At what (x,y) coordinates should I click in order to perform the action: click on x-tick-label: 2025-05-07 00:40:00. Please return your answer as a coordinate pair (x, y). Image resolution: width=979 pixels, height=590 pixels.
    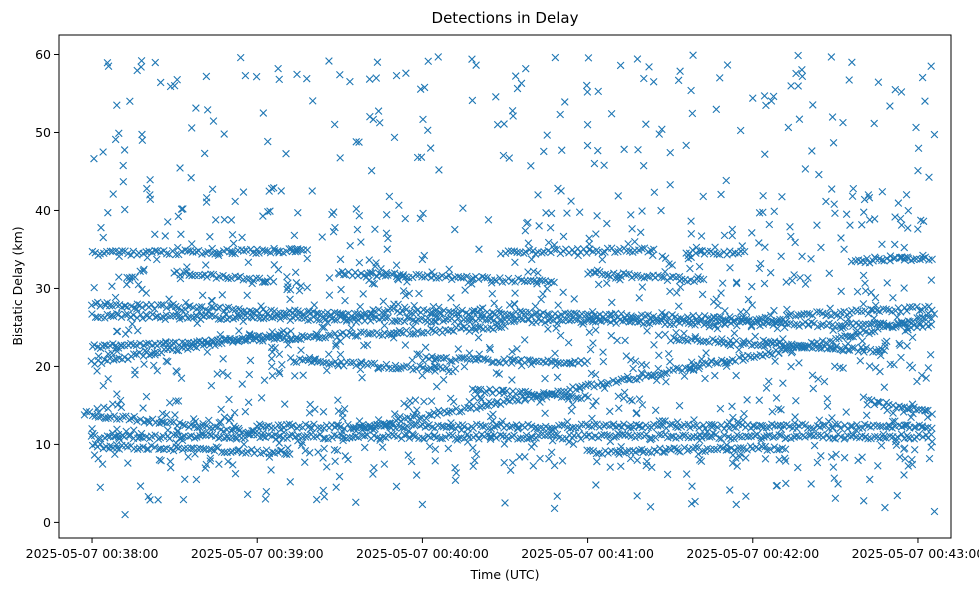
    Looking at the image, I should click on (422, 553).